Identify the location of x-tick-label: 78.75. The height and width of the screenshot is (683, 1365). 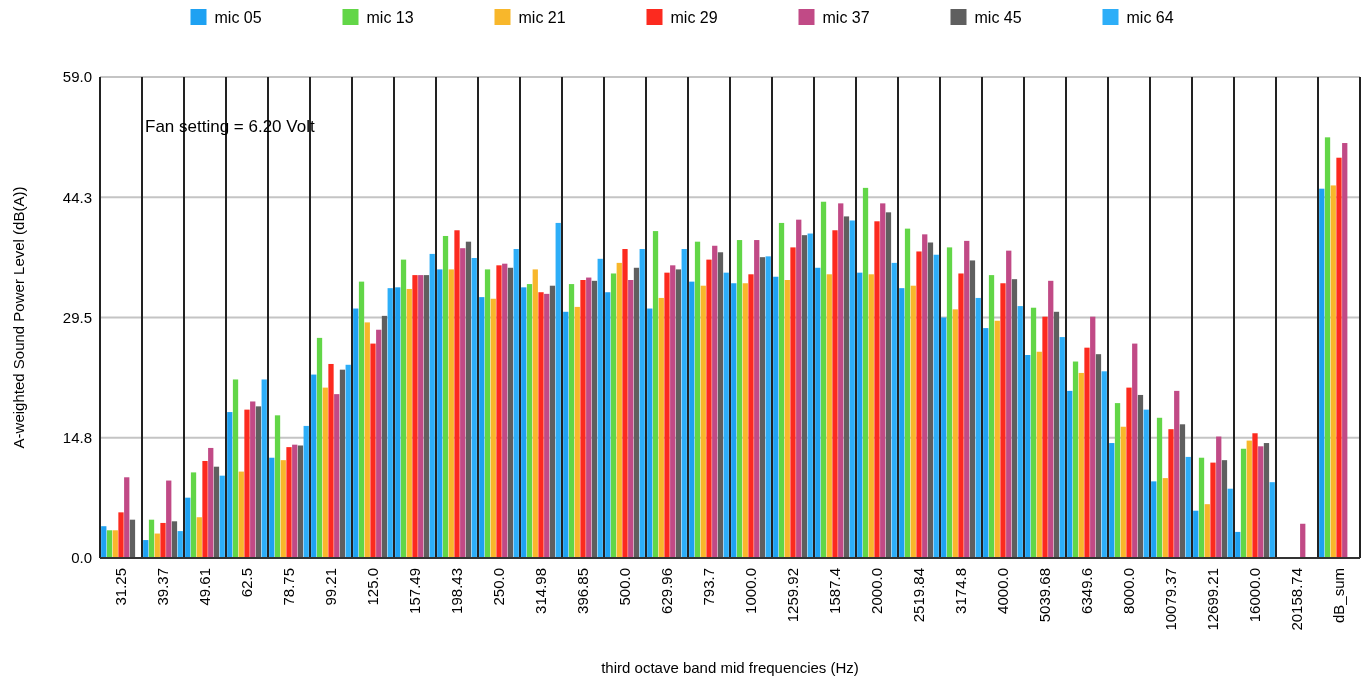
(289, 587).